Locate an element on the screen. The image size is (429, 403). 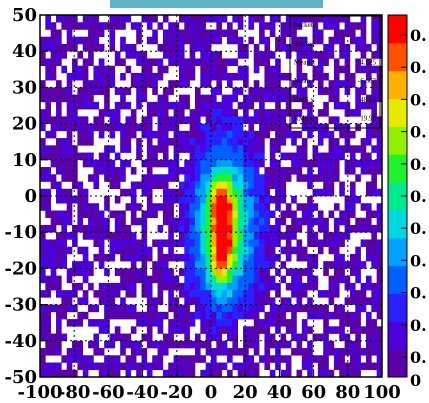
x-tick-label: 20 is located at coordinates (245, 392).